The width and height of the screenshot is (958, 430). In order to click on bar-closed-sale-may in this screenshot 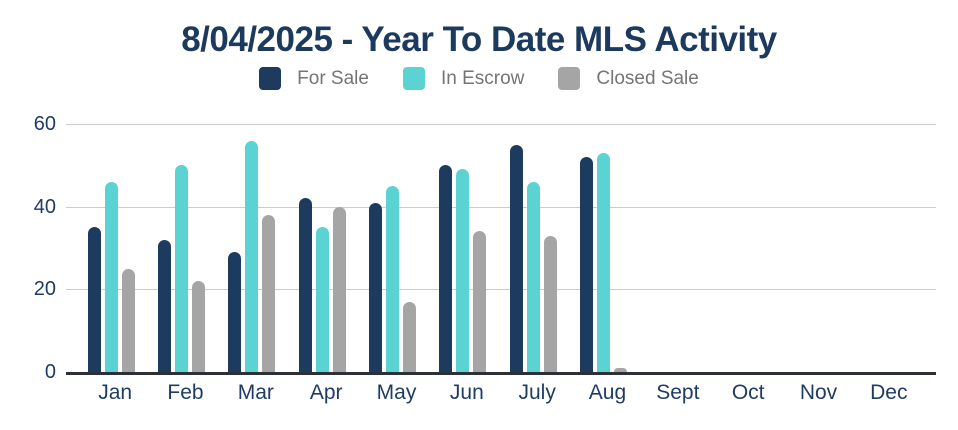, I will do `click(409, 336)`.